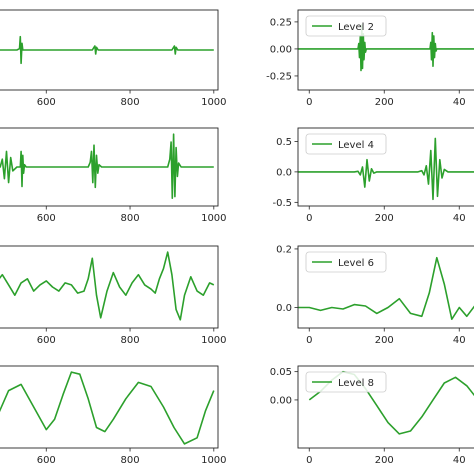 Image resolution: width=474 pixels, height=474 pixels. I want to click on panel-right-4: 0 200 40 0.05 0.00 Level 8, so click(372, 415).